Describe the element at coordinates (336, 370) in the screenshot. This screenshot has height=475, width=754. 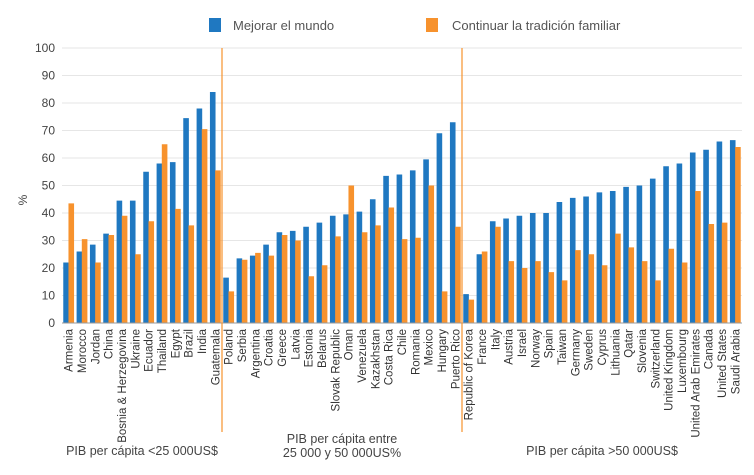
I see `x-tick-label: Slovak Republic` at that location.